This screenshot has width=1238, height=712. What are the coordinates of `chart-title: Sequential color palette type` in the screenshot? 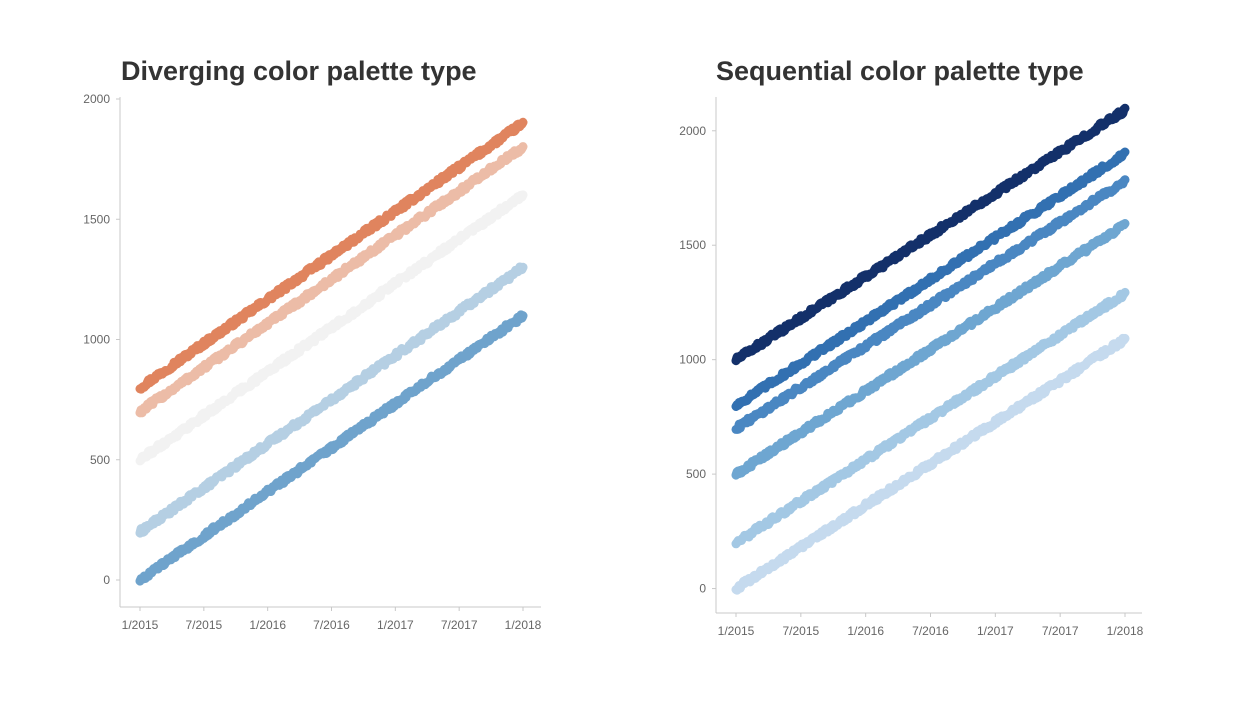 It's located at (900, 71).